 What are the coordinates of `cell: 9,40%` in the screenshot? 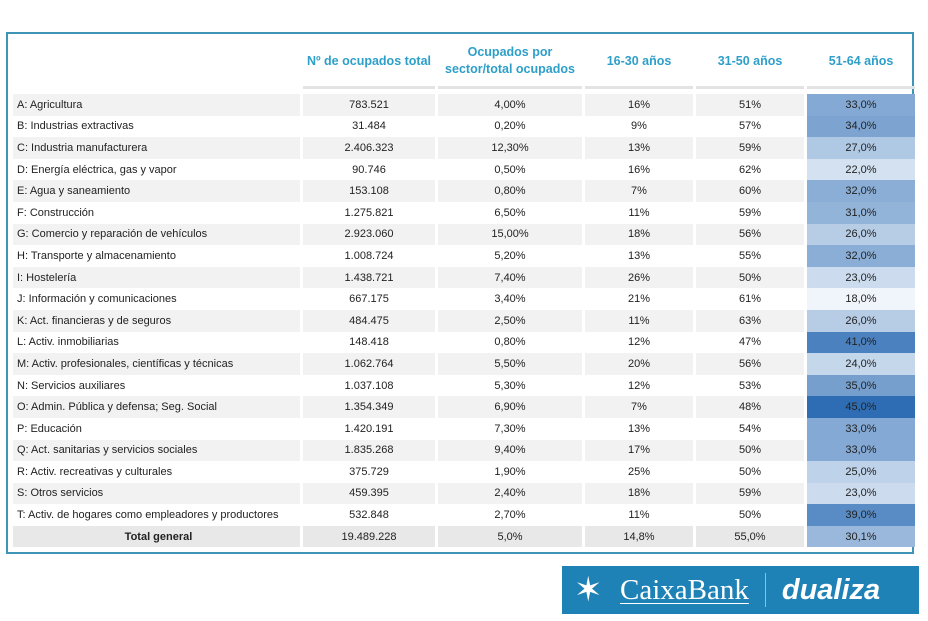 It's located at (510, 450).